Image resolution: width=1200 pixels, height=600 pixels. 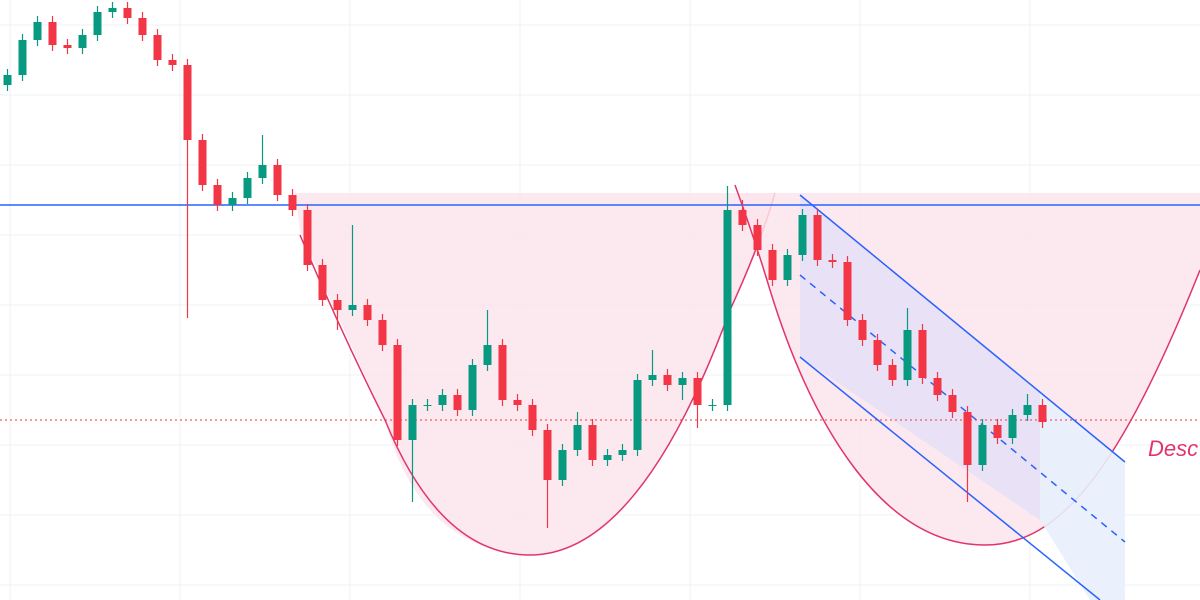 I want to click on channel-top, so click(x=962, y=328).